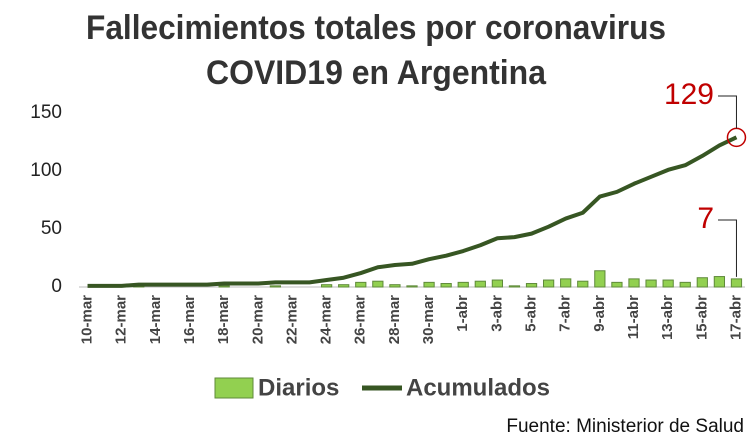  Describe the element at coordinates (291, 319) in the screenshot. I see `x-tick-label: 22-mar` at that location.